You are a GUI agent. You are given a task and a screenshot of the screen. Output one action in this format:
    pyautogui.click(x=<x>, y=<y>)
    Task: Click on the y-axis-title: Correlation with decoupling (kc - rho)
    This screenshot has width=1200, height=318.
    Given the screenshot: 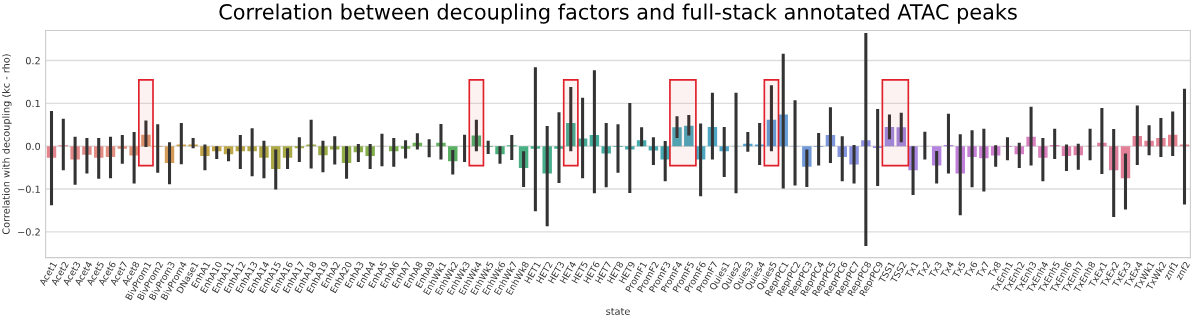 What is the action you would take?
    pyautogui.click(x=7, y=144)
    